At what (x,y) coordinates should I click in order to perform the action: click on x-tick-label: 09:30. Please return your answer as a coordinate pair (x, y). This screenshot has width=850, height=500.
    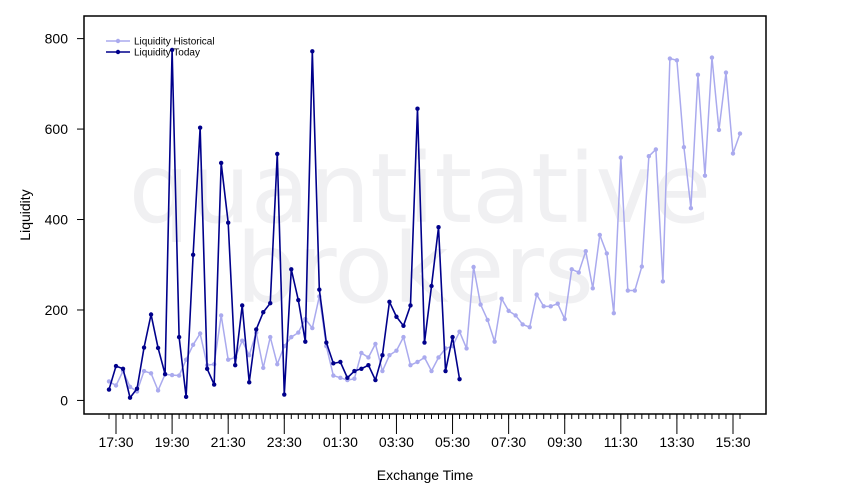
    Looking at the image, I should click on (564, 442).